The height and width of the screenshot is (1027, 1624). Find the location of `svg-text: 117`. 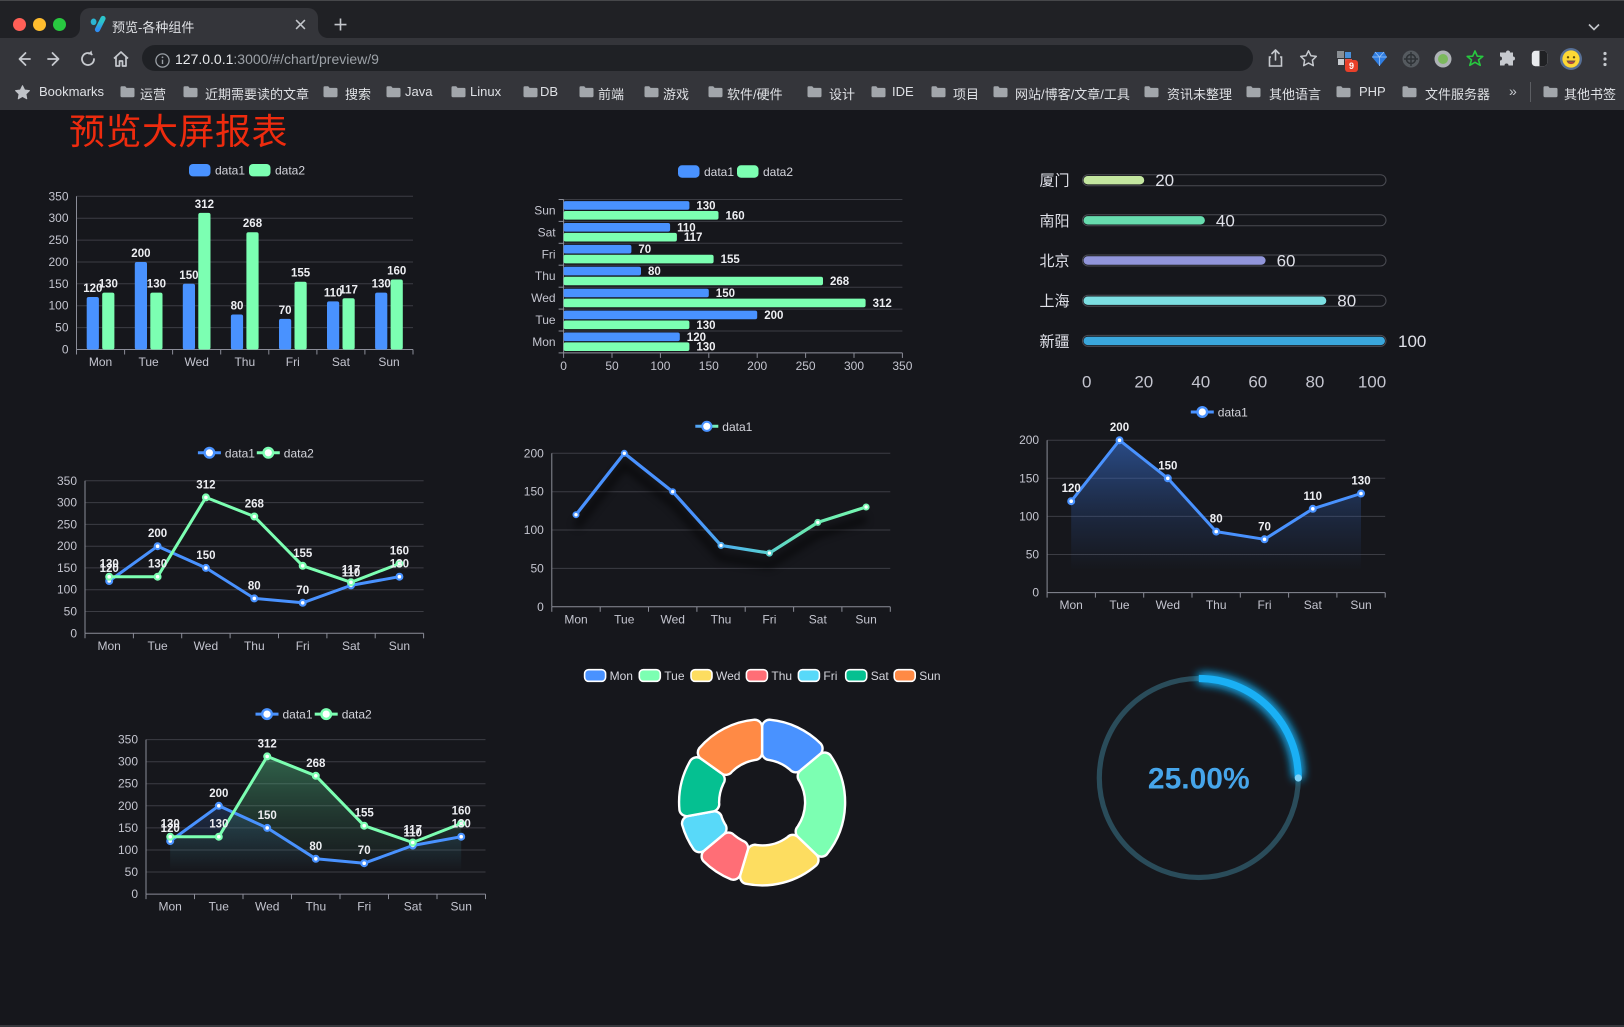

svg-text: 117 is located at coordinates (348, 290).